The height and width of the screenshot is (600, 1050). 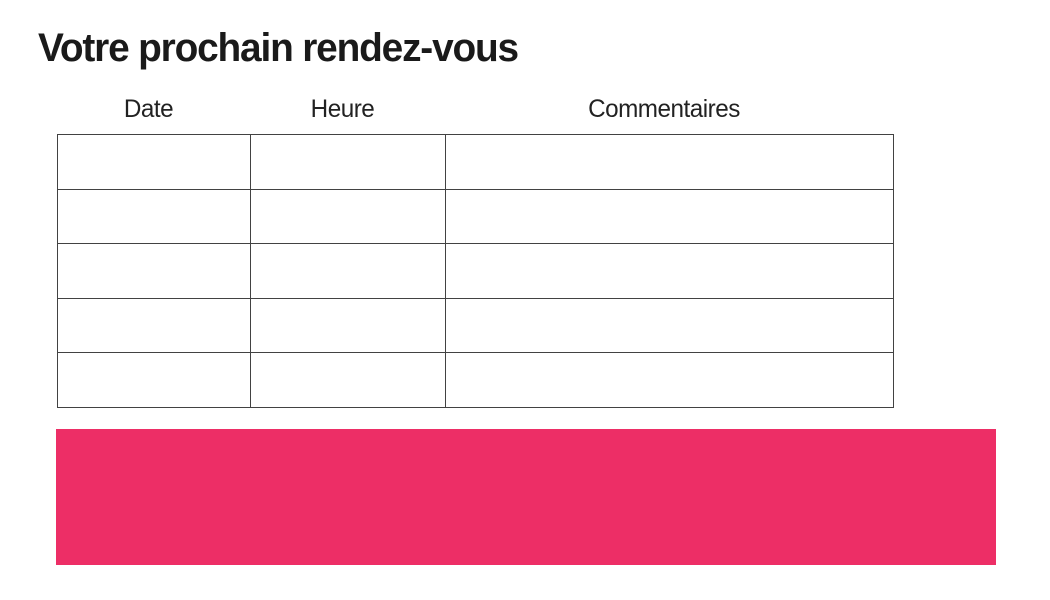 What do you see at coordinates (664, 109) in the screenshot?
I see `column-header-commentaires: Commentaires` at bounding box center [664, 109].